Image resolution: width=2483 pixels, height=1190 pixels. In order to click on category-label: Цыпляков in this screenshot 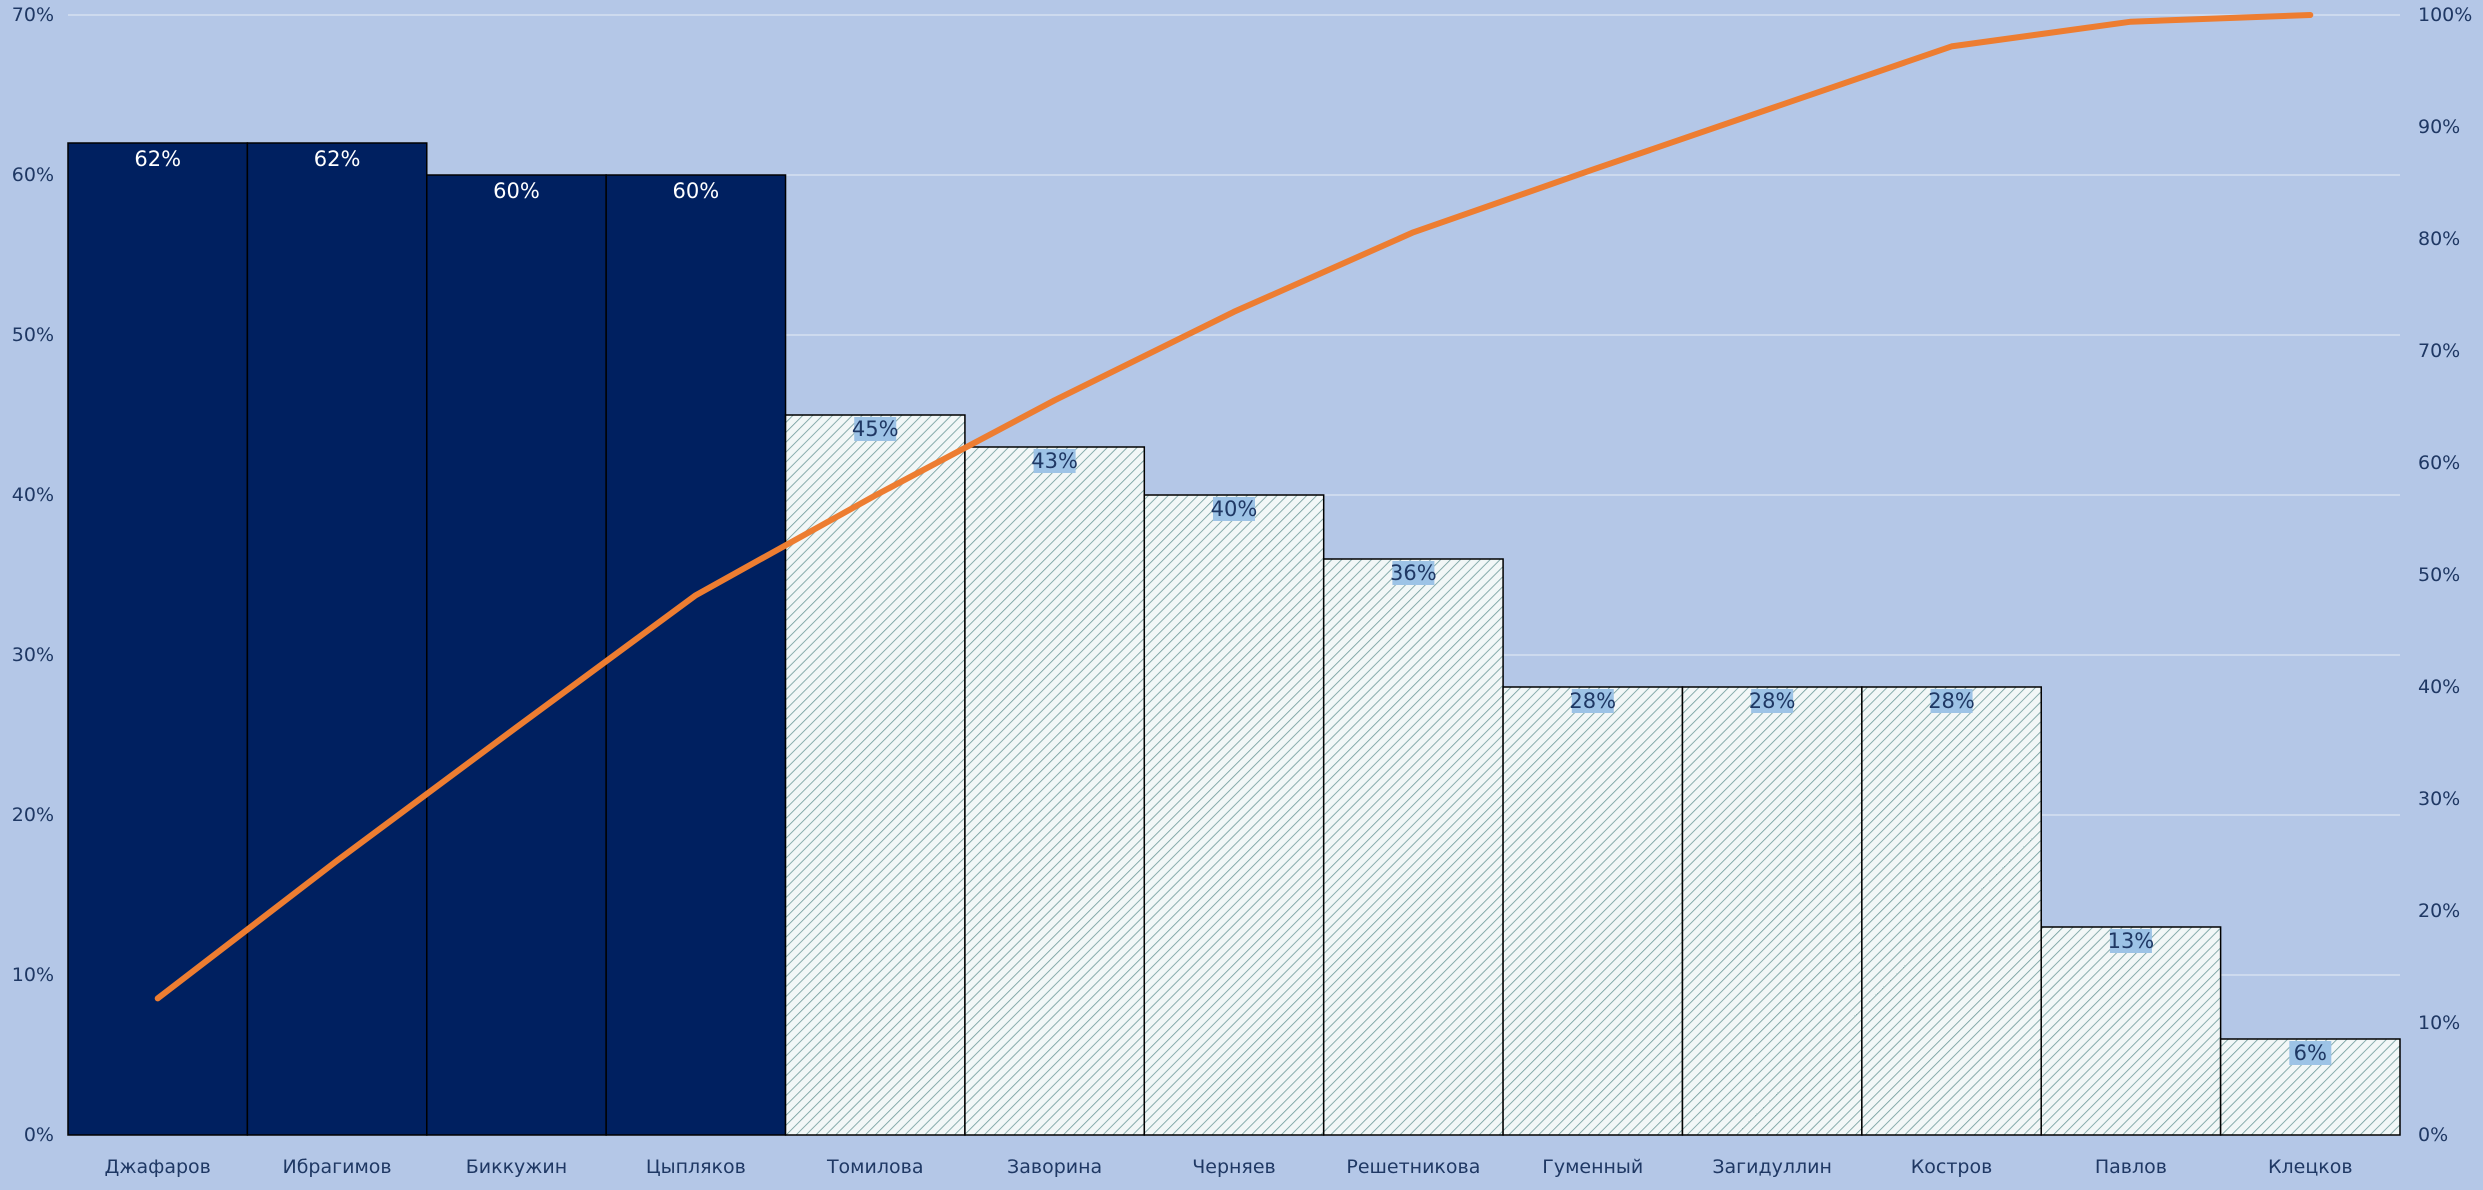, I will do `click(696, 1167)`.